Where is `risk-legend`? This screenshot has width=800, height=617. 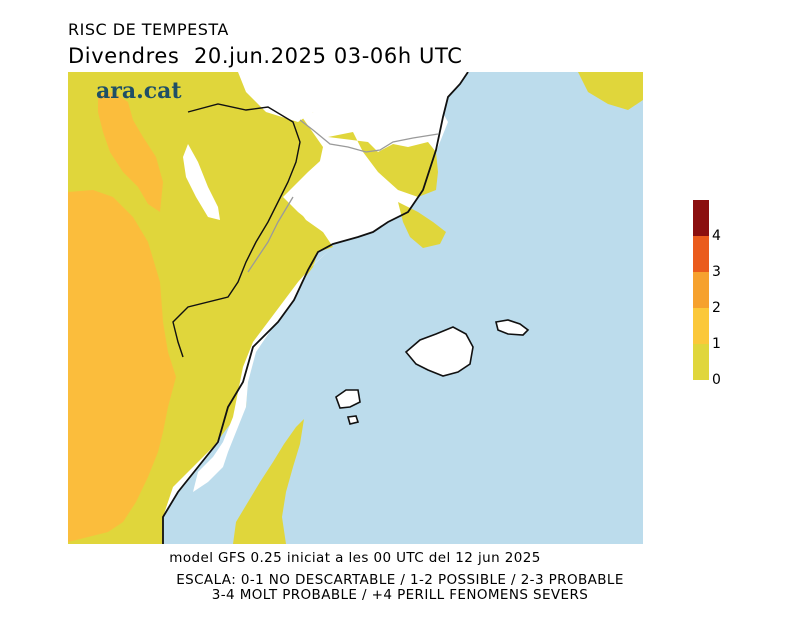 risk-legend is located at coordinates (701, 290).